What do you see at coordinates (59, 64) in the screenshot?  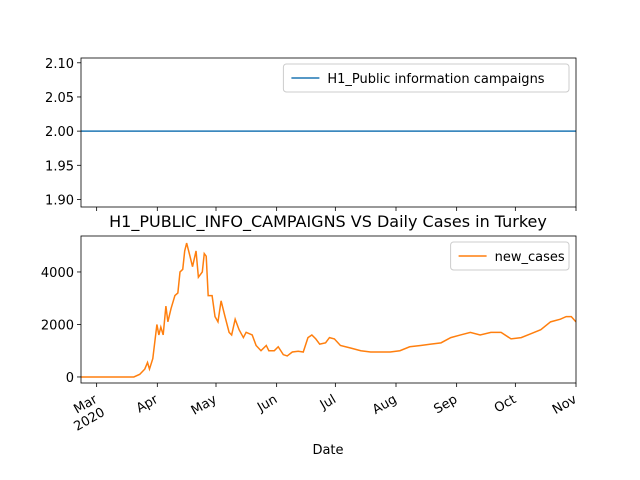 I see `y-tick-label: 2.10` at bounding box center [59, 64].